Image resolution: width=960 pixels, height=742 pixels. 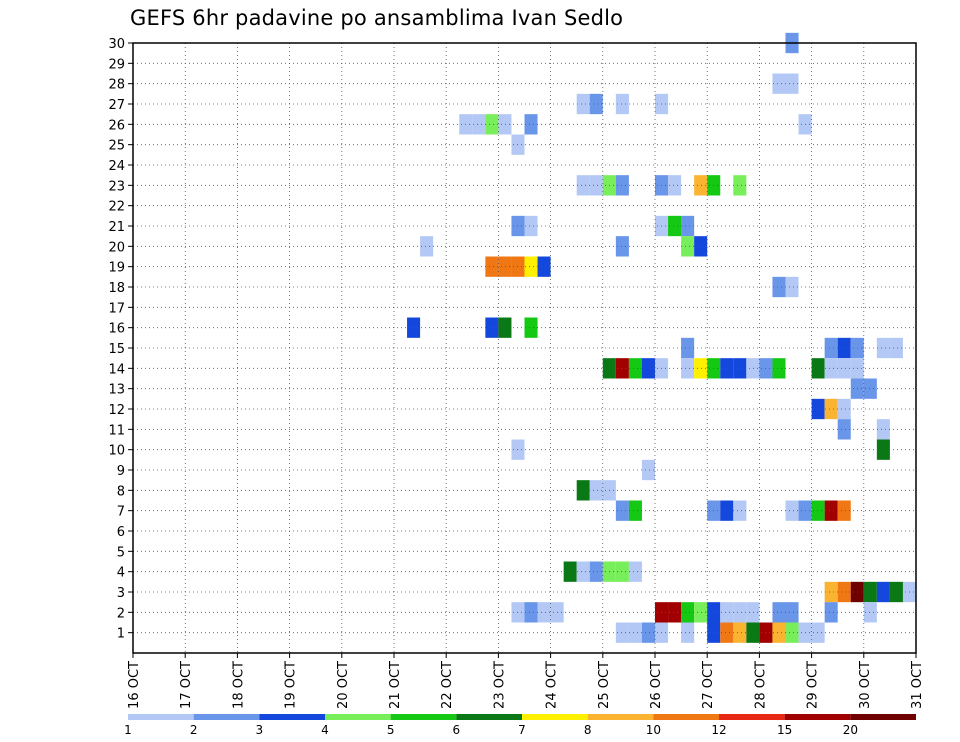 I want to click on y-tick-label: 30, so click(x=116, y=44).